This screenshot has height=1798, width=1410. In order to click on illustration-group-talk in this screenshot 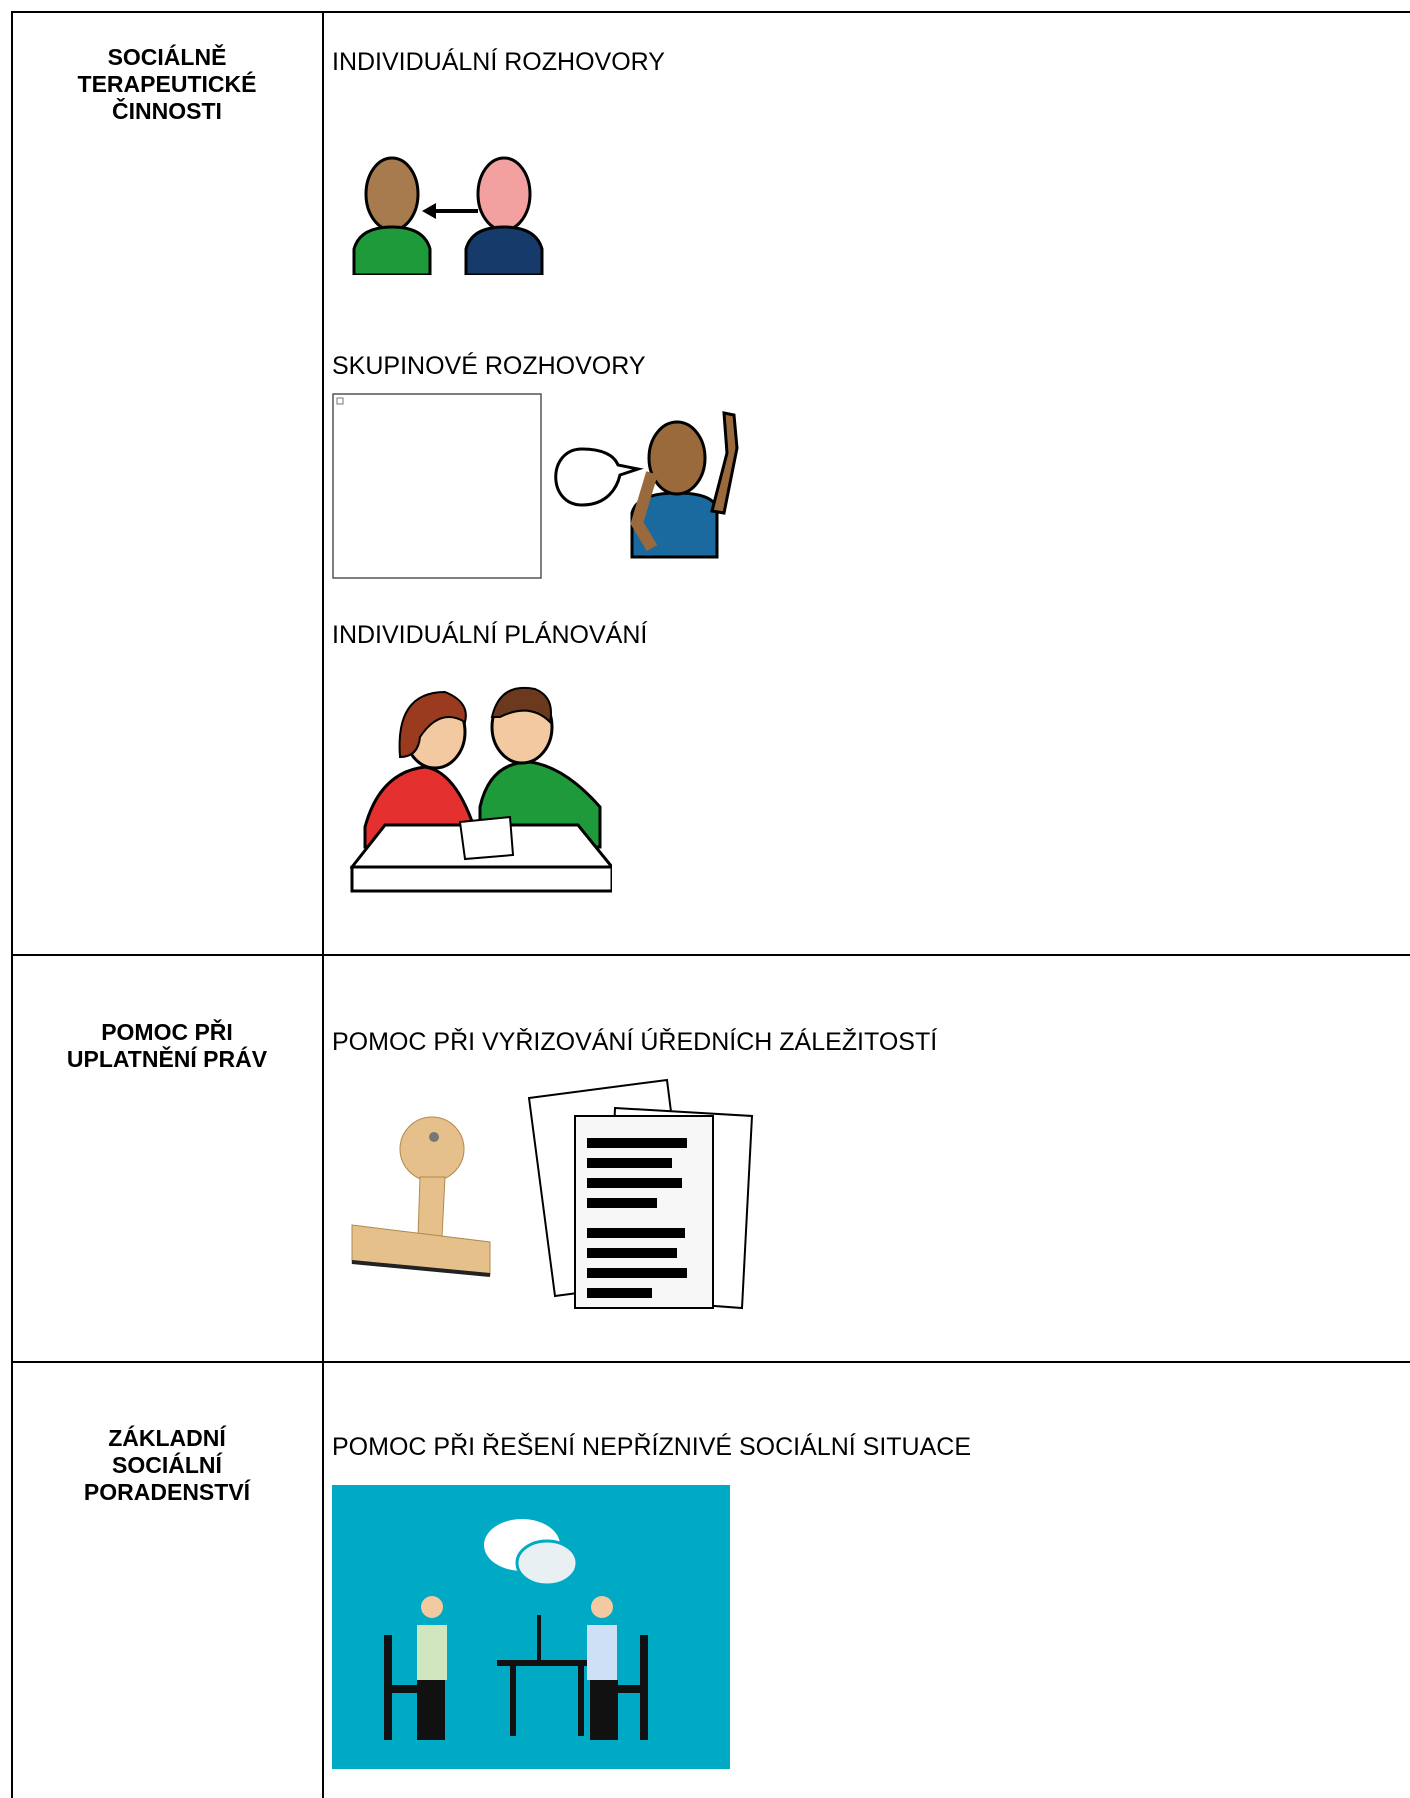, I will do `click(535, 486)`.